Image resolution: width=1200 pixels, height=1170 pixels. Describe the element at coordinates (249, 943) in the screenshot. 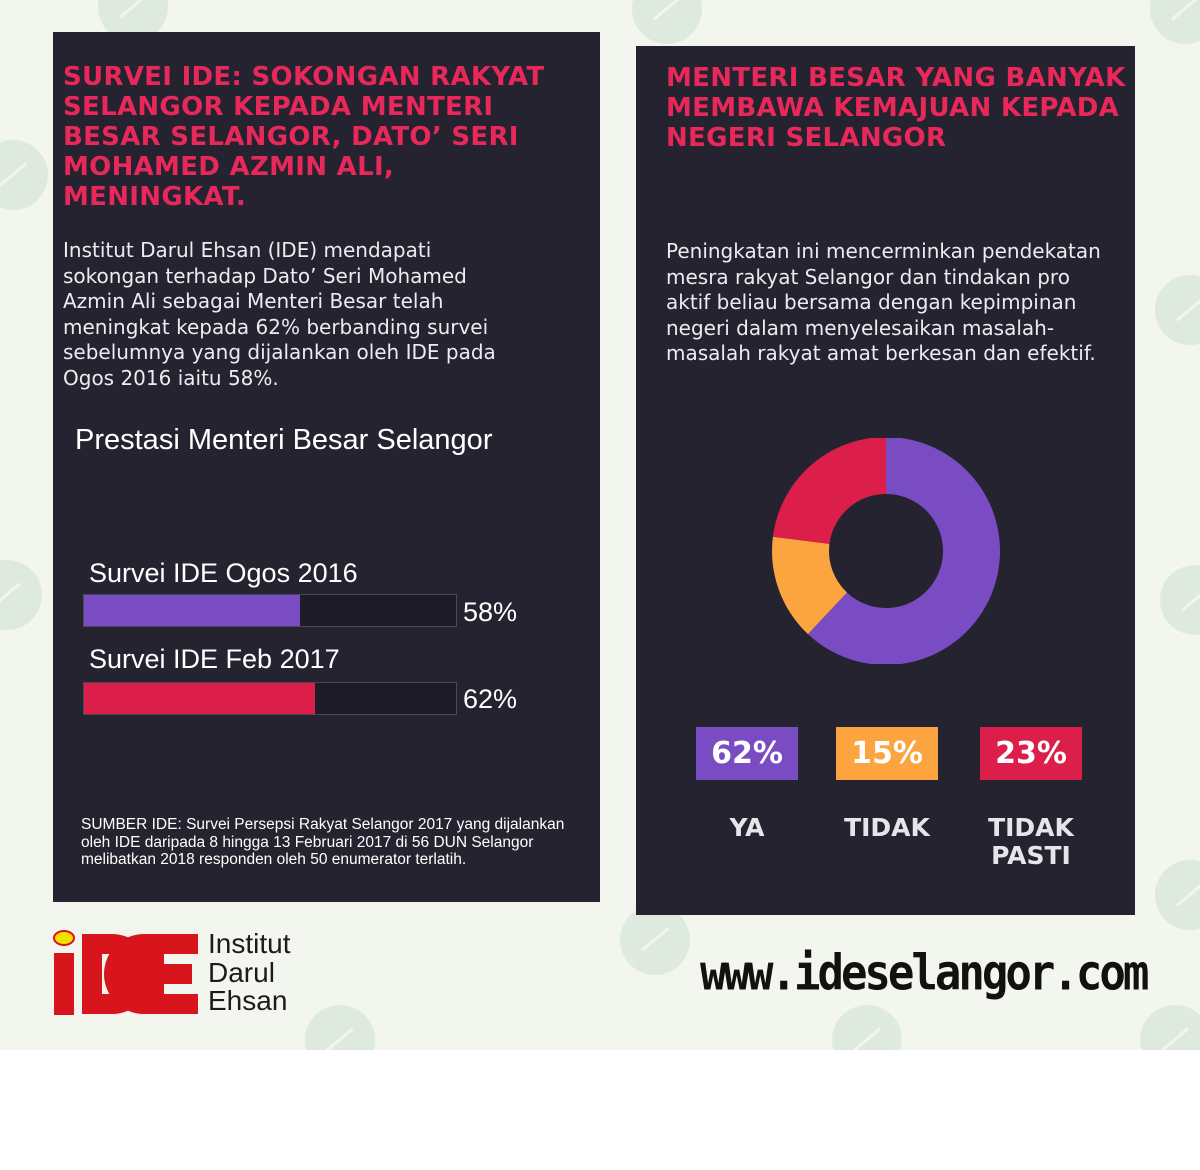

I see `logo-text-line: Institut` at that location.